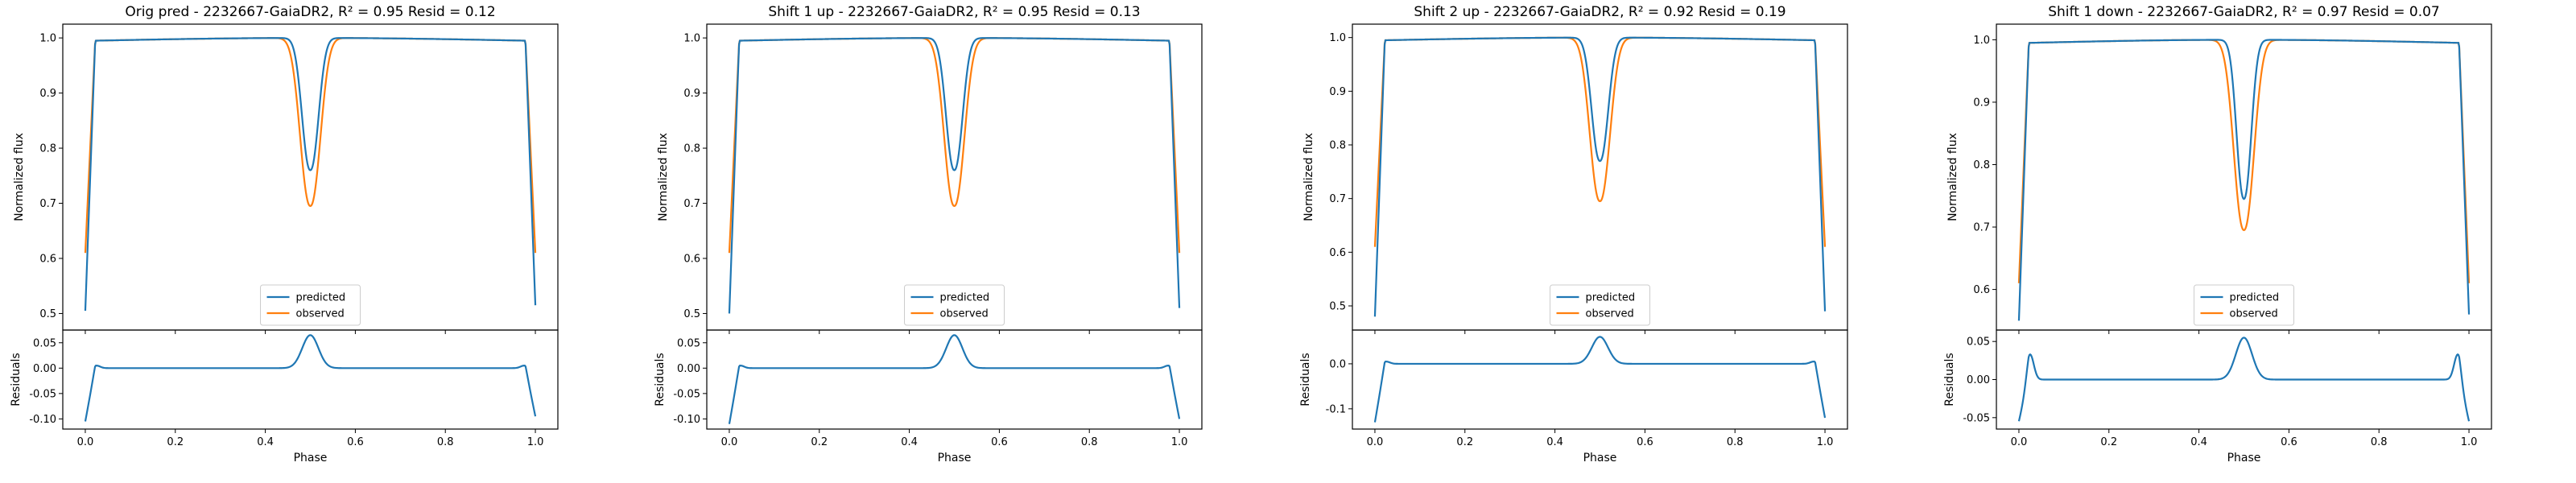 The height and width of the screenshot is (483, 2576). What do you see at coordinates (42, 420) in the screenshot?
I see `resid-y-tick-label: -0.10` at bounding box center [42, 420].